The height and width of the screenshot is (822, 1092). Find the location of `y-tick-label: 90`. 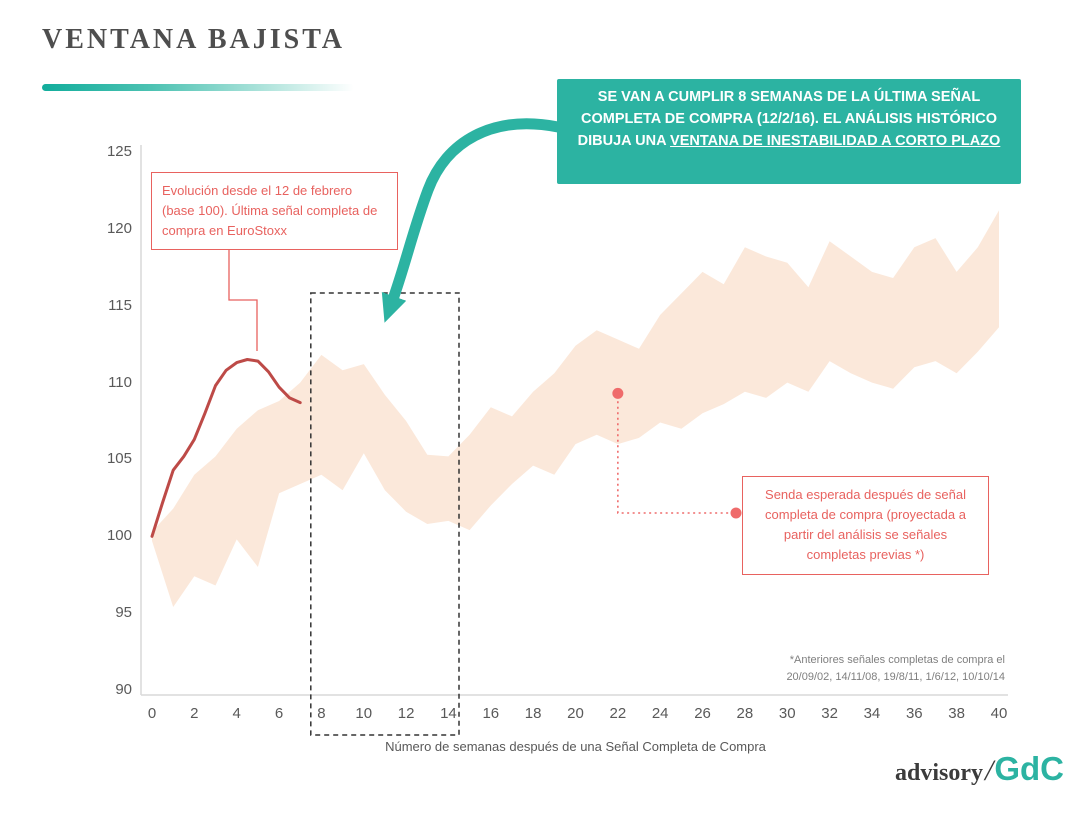

y-tick-label: 90 is located at coordinates (123, 689).